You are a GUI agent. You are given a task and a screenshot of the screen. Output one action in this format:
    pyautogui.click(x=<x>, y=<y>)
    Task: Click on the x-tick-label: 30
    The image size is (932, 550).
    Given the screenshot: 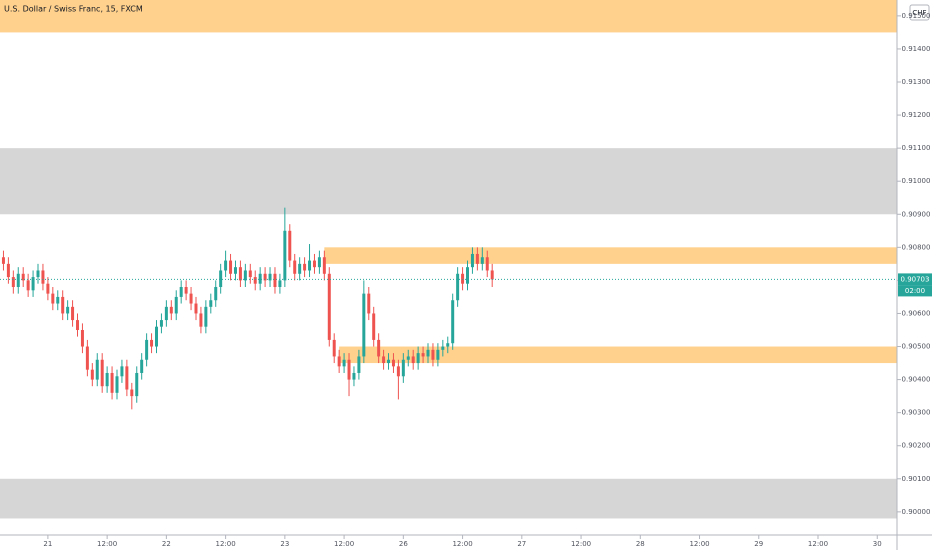 What is the action you would take?
    pyautogui.click(x=877, y=544)
    